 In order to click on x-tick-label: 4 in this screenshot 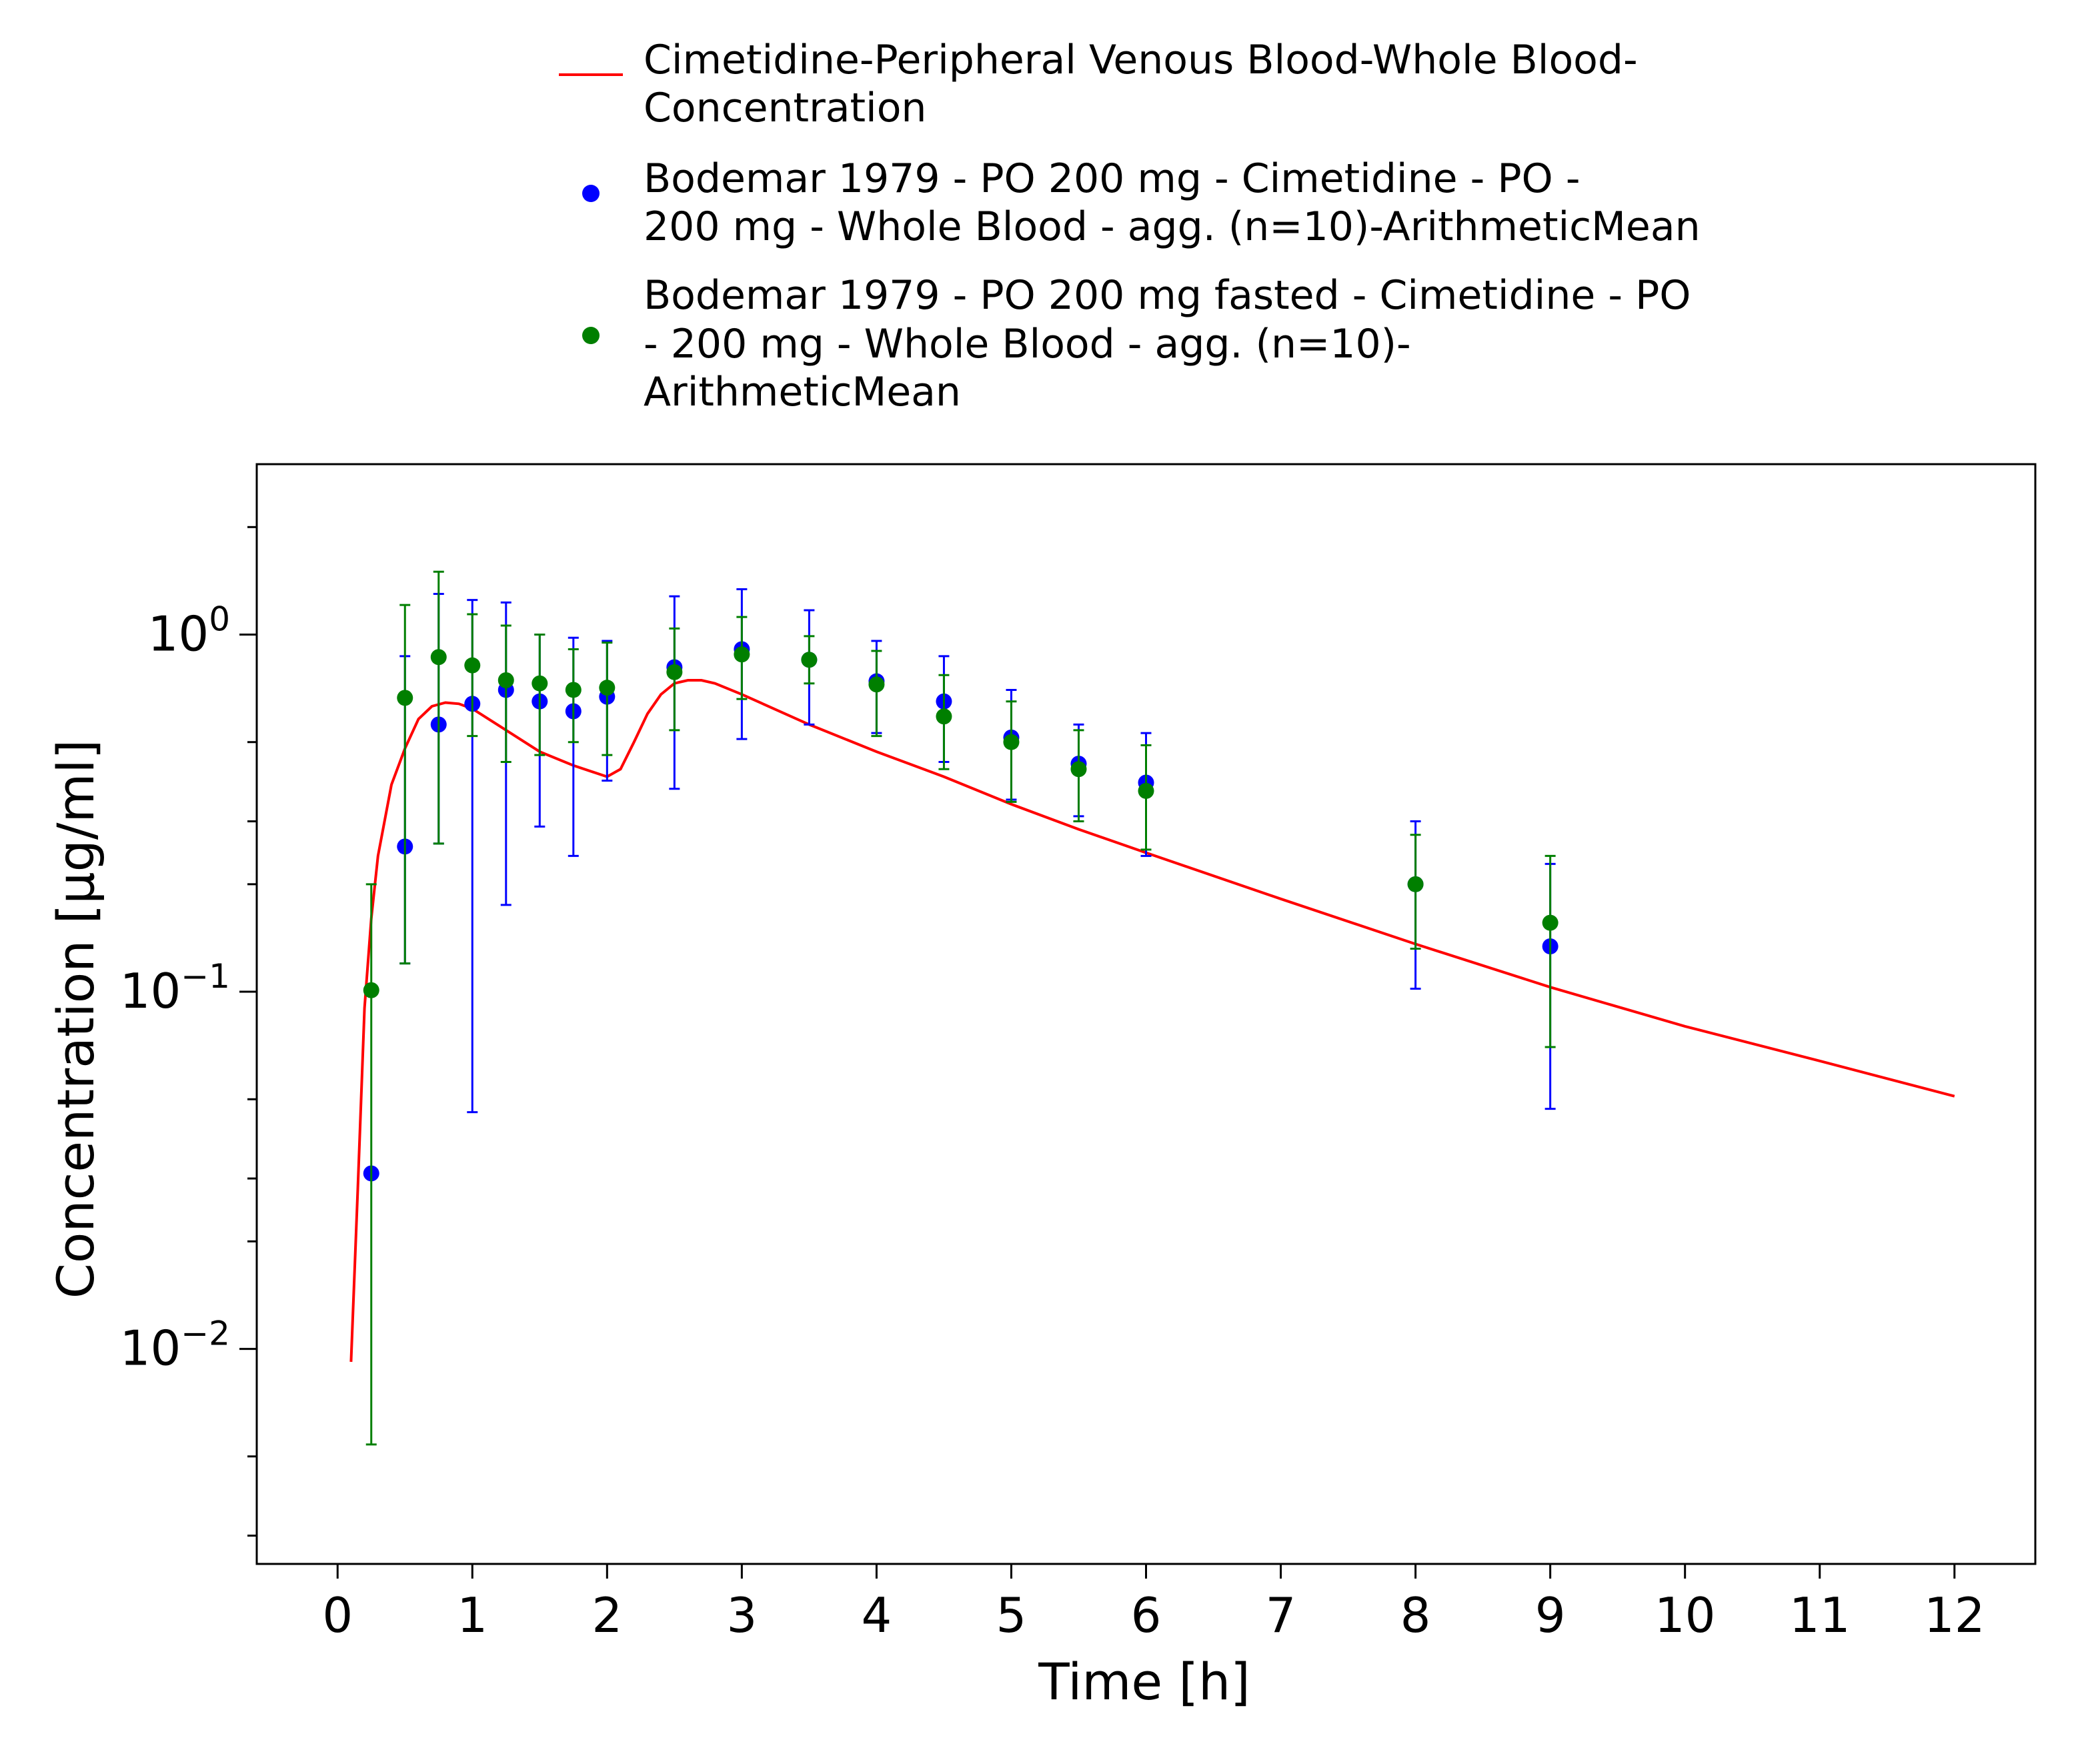, I will do `click(877, 1615)`.